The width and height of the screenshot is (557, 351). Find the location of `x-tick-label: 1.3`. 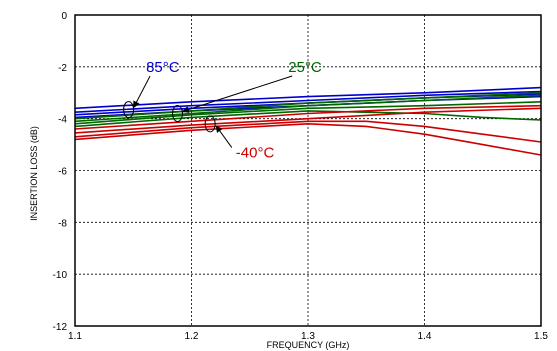

x-tick-label: 1.3 is located at coordinates (308, 336).